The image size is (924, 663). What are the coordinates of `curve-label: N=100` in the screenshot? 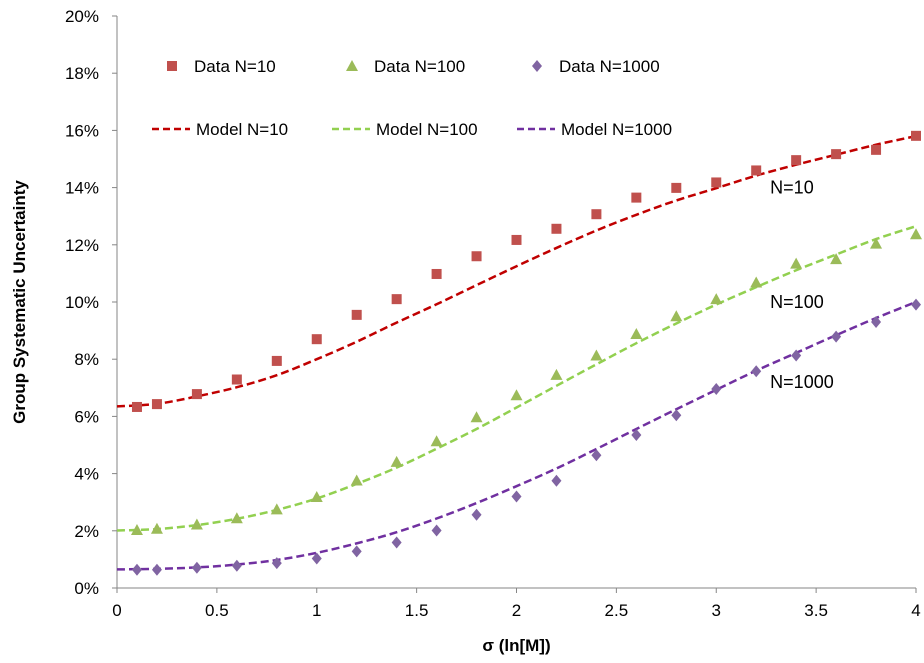 It's located at (797, 302).